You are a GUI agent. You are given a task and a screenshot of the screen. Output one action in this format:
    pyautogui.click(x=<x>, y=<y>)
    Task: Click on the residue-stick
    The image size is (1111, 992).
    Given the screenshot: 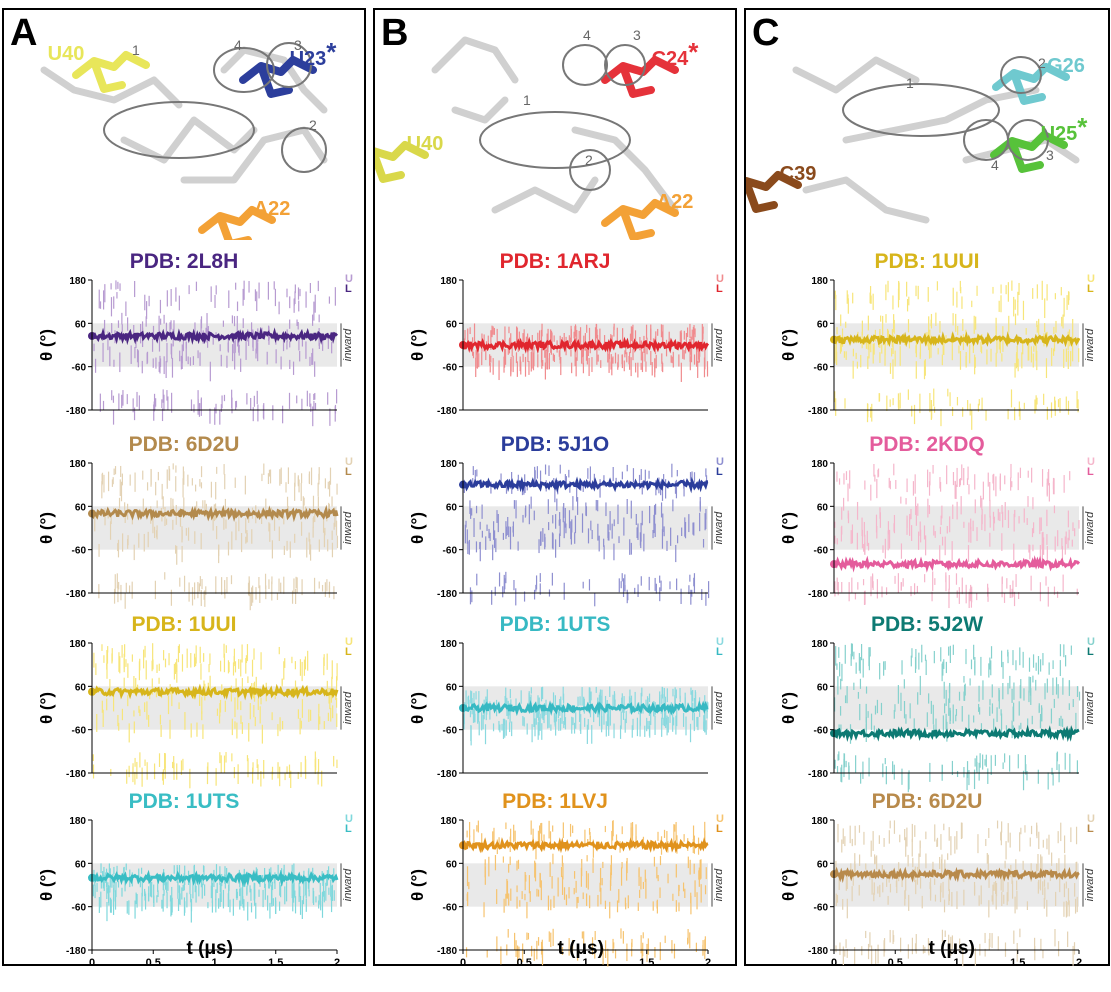 What is the action you would take?
    pyautogui.click(x=774, y=192)
    